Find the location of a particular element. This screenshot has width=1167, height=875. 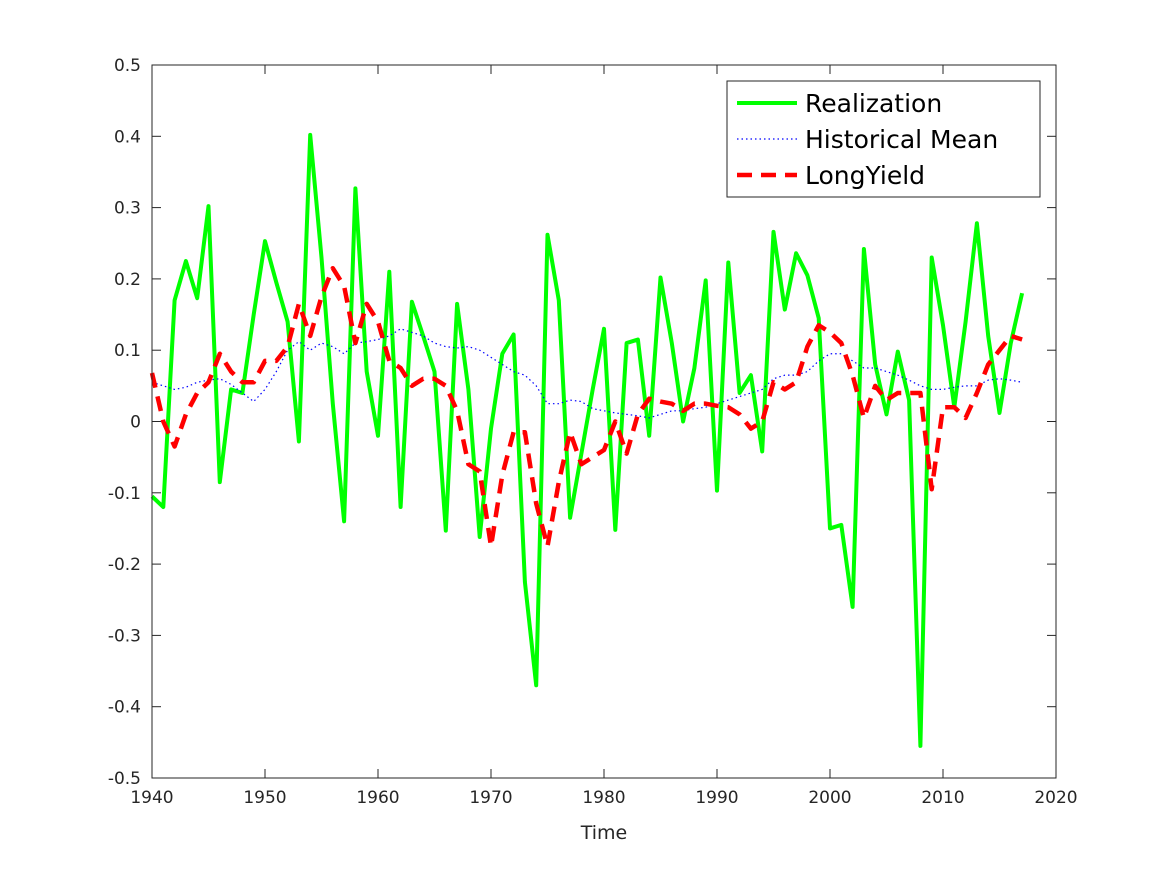

y-tick-label: -0.1 is located at coordinates (124, 494).